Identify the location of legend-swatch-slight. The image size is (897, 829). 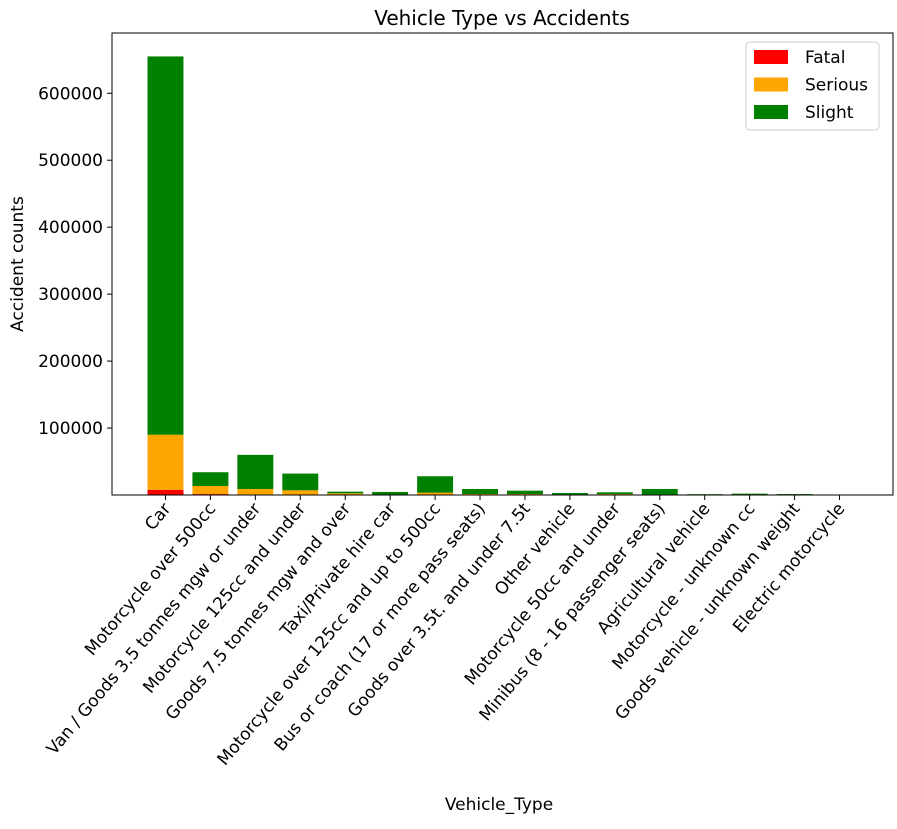
(771, 112).